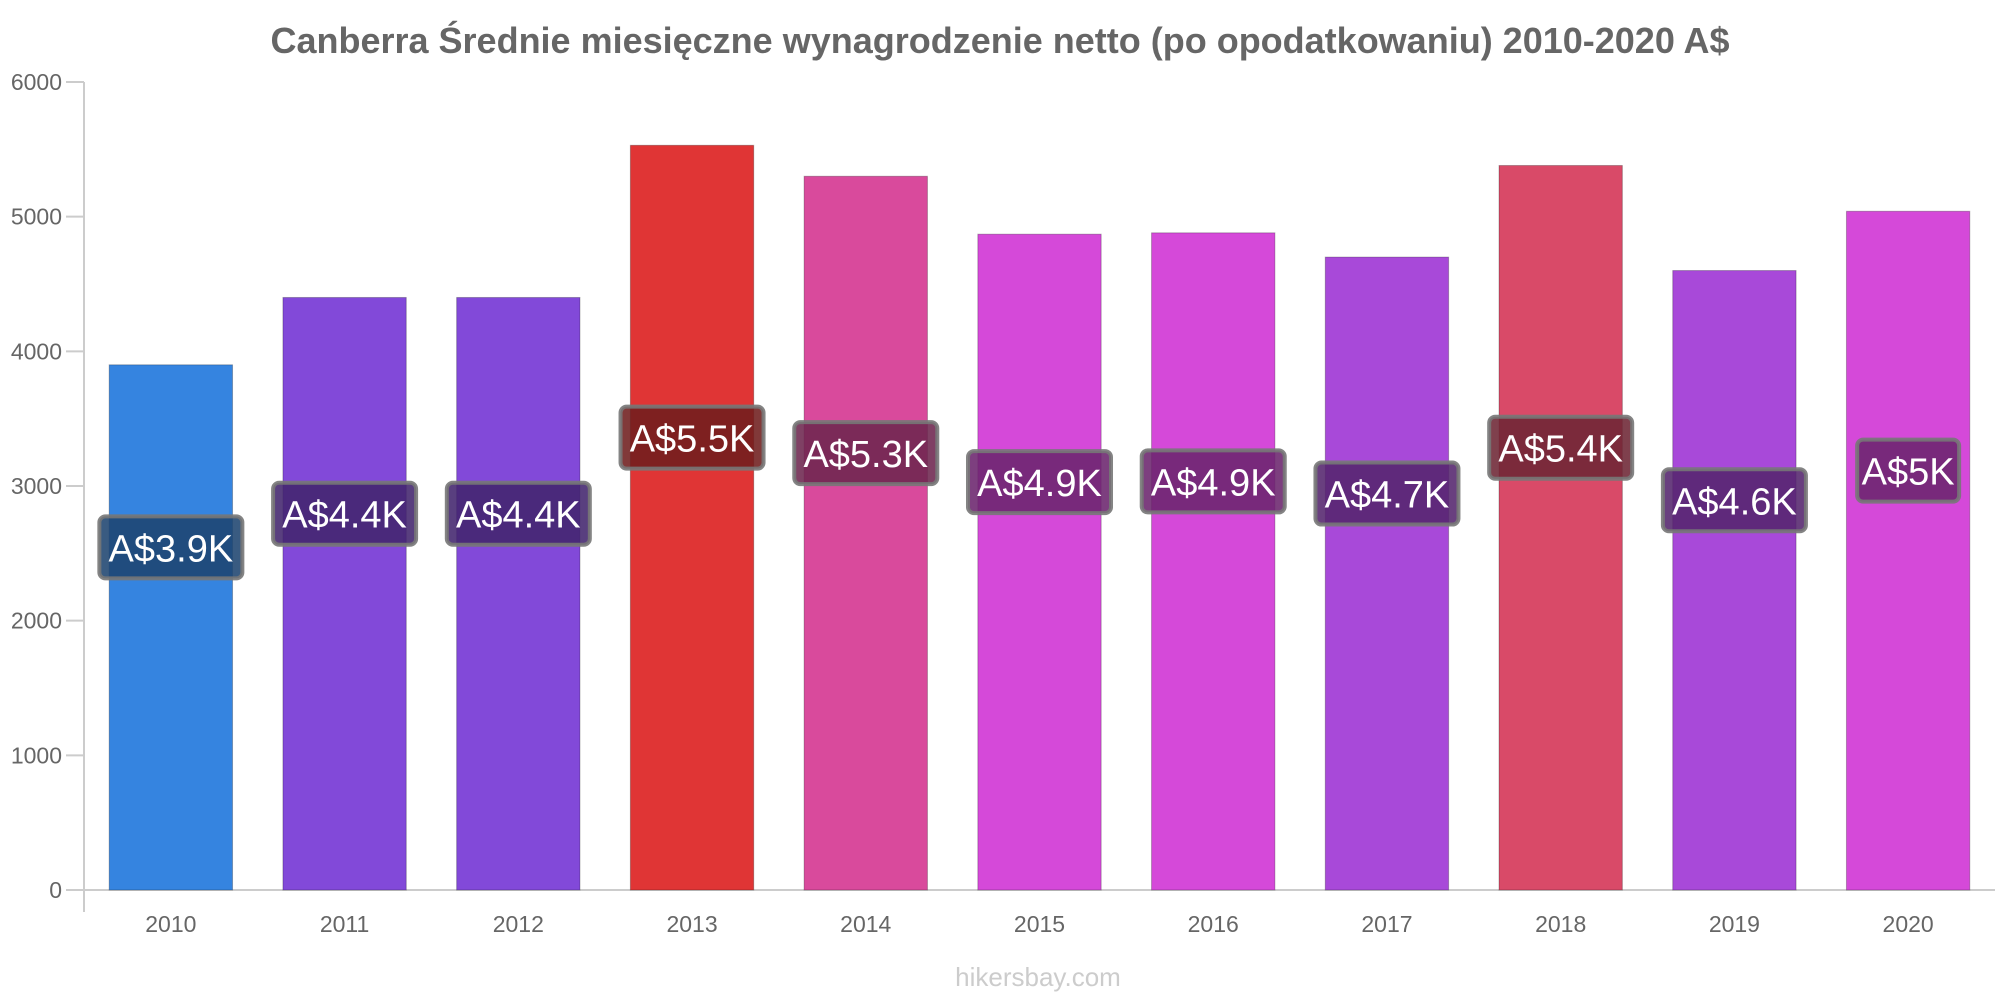 Image resolution: width=2000 pixels, height=1000 pixels. Describe the element at coordinates (36, 351) in the screenshot. I see `y-tick-label: 4000` at that location.